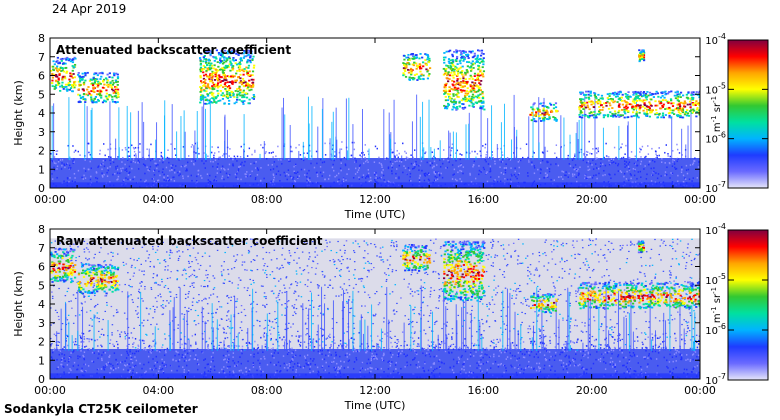 This screenshot has height=420, width=780. What do you see at coordinates (189, 241) in the screenshot?
I see `panel-title: Raw attenuated backscatter coefficient` at bounding box center [189, 241].